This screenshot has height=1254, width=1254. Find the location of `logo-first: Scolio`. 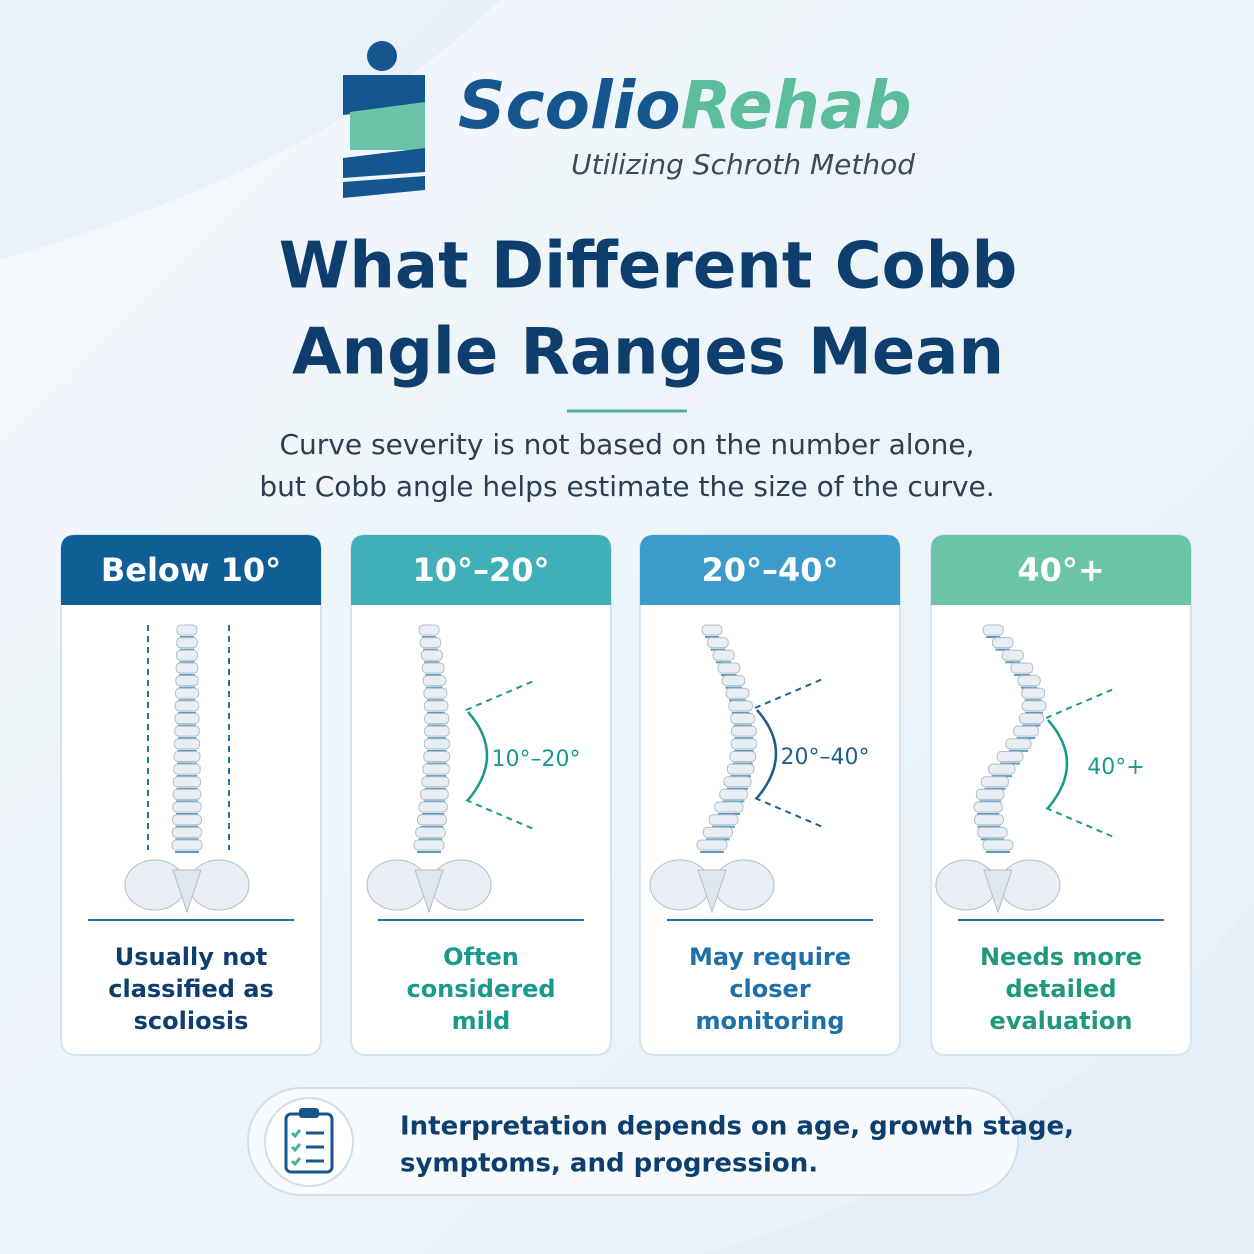

logo-first: Scolio is located at coordinates (569, 105).